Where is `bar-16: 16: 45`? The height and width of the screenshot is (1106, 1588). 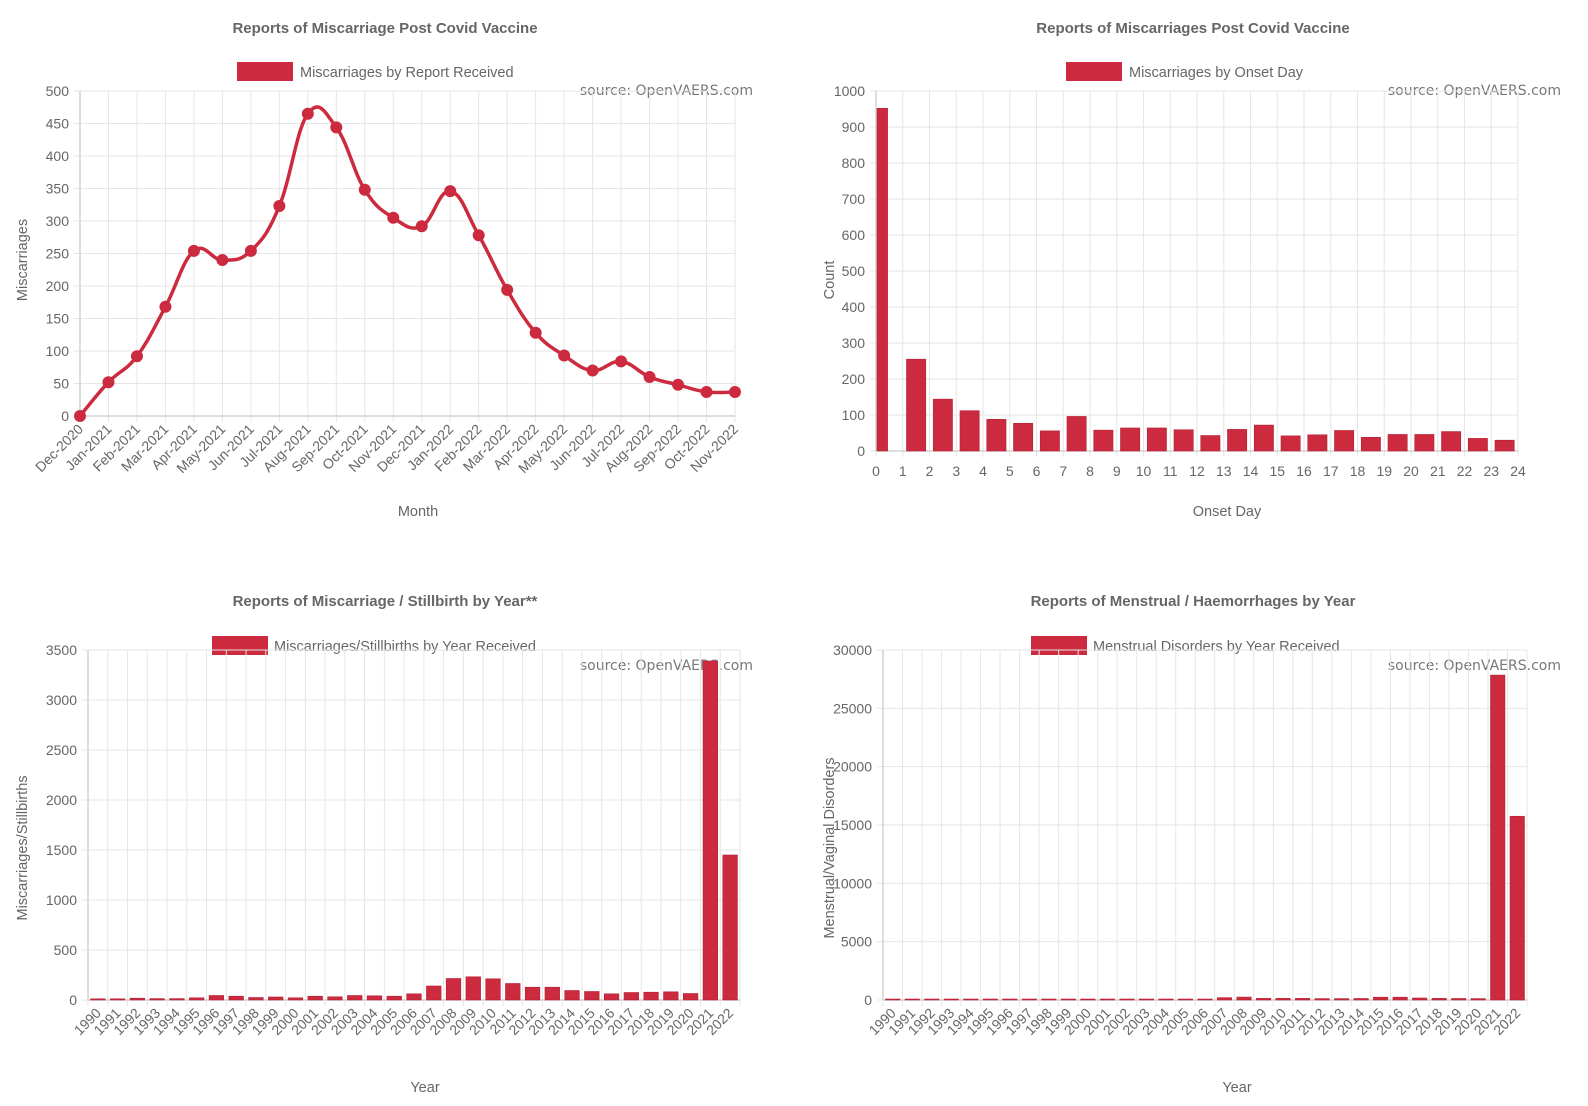 bar-16: 16: 45 is located at coordinates (1317, 443).